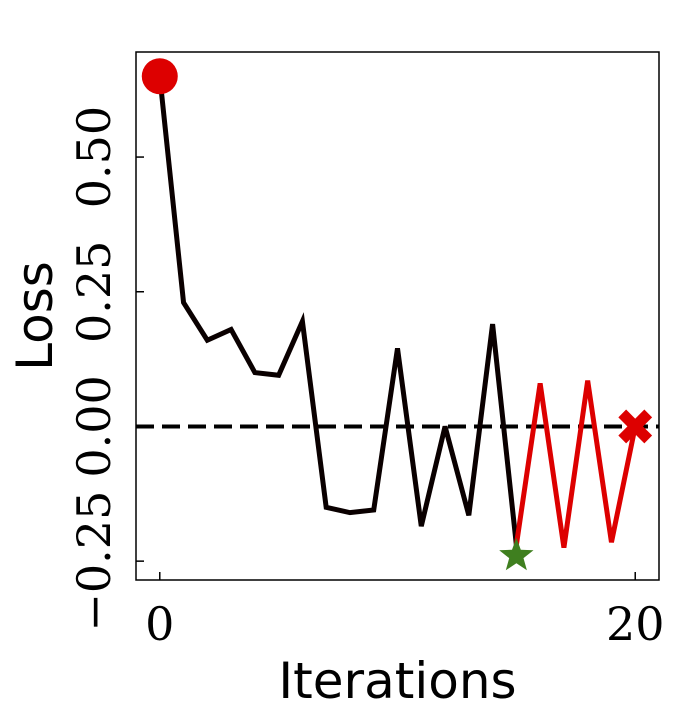 This screenshot has height=716, width=683. What do you see at coordinates (35, 316) in the screenshot?
I see `y-axis-title: Loss` at bounding box center [35, 316].